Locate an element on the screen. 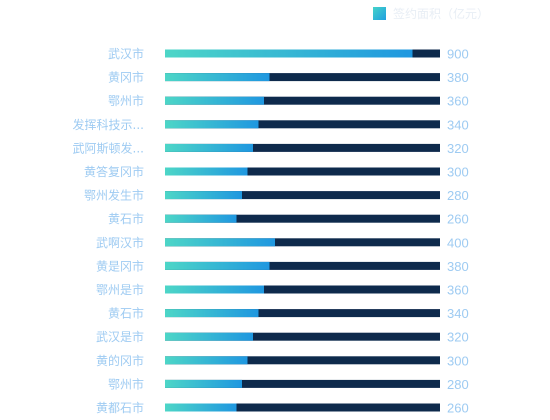 This screenshot has height=420, width=550. legend: 签约面积（亿元） is located at coordinates (431, 13).